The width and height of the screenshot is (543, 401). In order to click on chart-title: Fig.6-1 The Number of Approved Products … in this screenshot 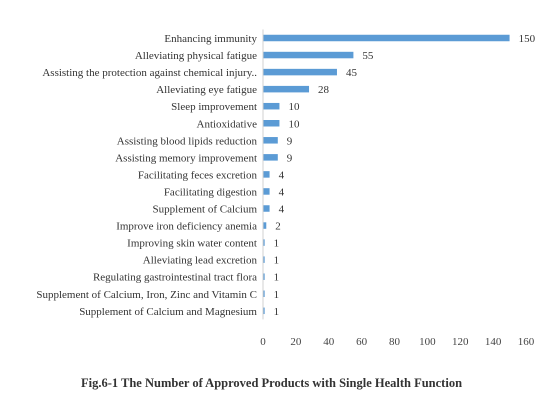, I will do `click(271, 383)`.